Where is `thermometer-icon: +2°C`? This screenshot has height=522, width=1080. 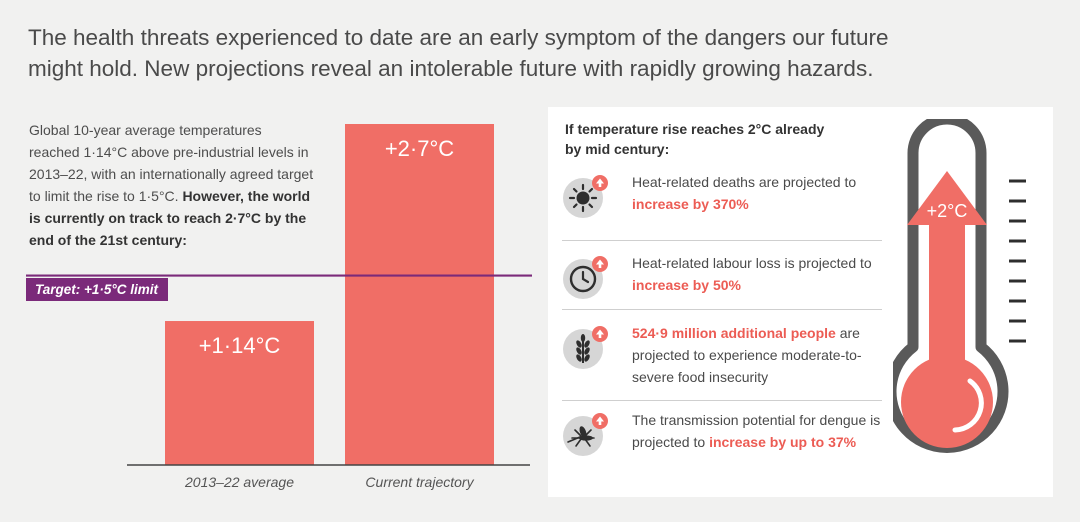
thermometer-icon: +2°C is located at coordinates (959, 286).